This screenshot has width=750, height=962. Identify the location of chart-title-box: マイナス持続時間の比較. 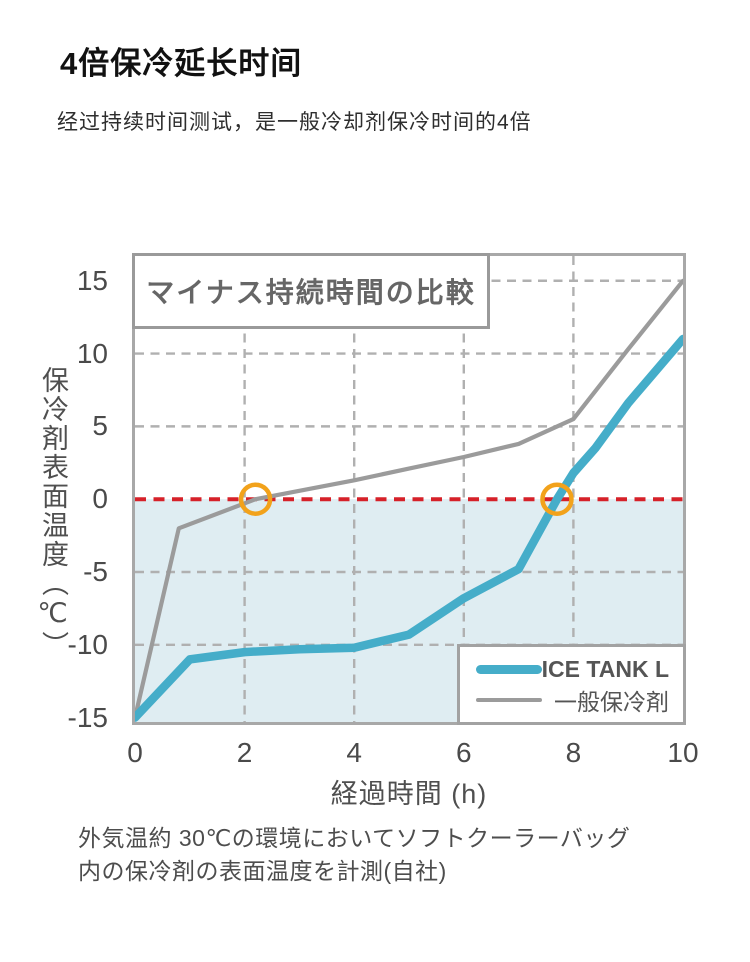
(311, 291).